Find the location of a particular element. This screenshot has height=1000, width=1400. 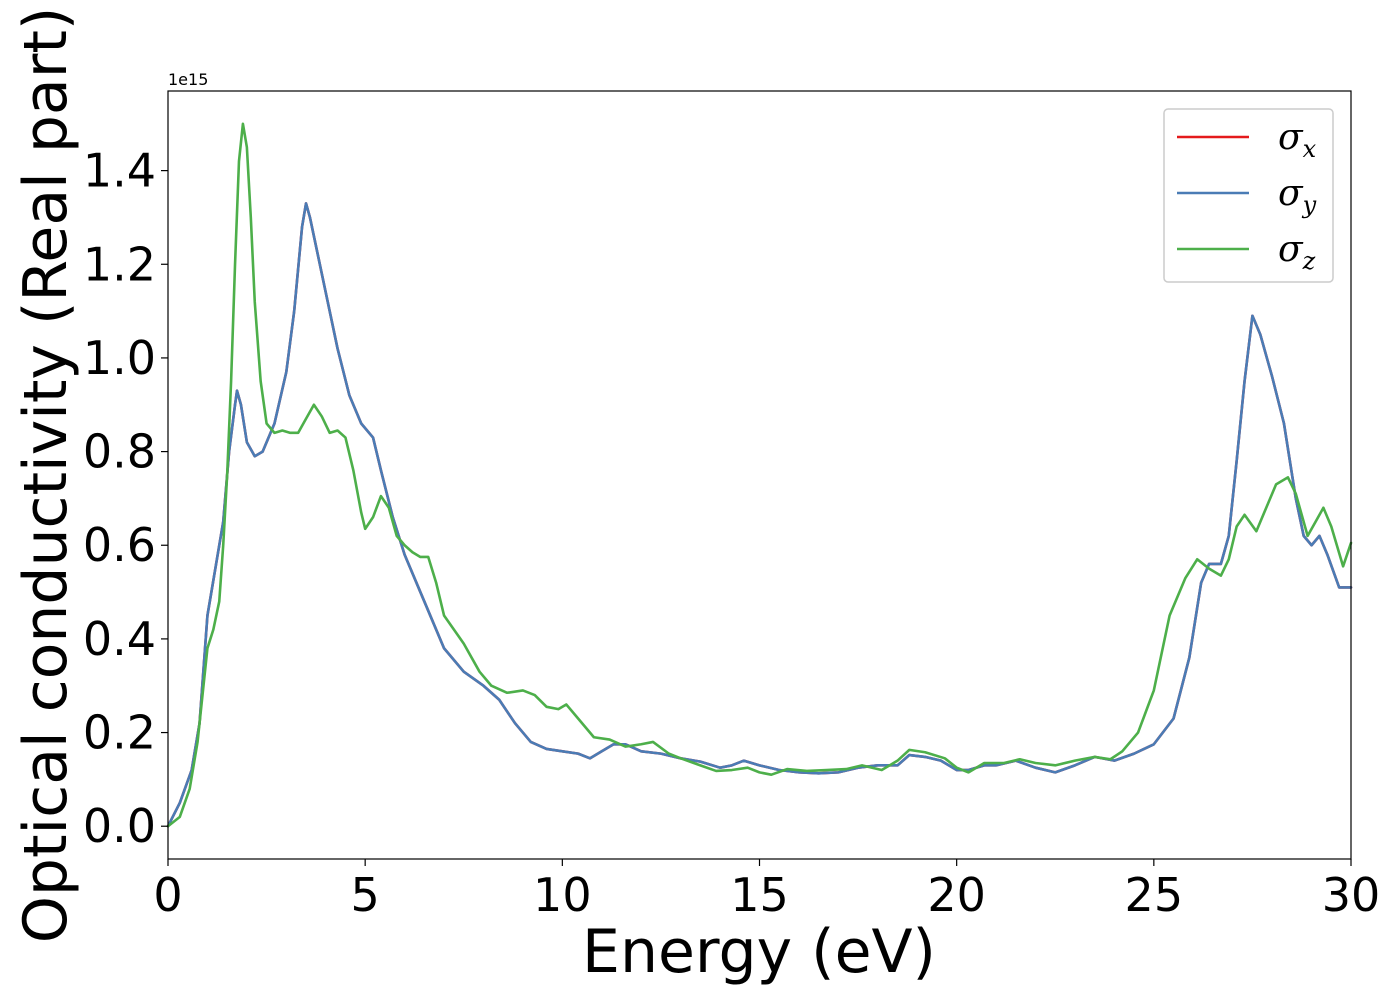

x-axis-label: Energy (eV) is located at coordinates (759, 952).